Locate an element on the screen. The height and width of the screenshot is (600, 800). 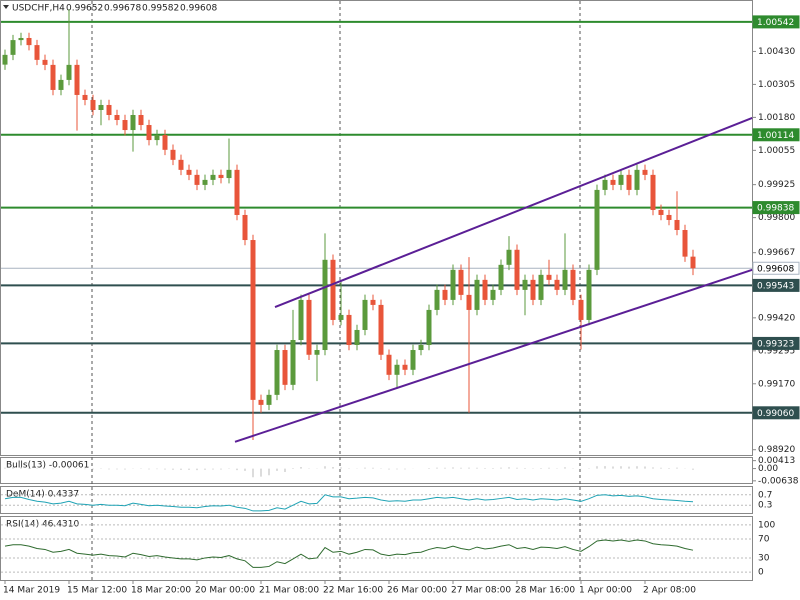
level-label: 0.99838 is located at coordinates (775, 209).